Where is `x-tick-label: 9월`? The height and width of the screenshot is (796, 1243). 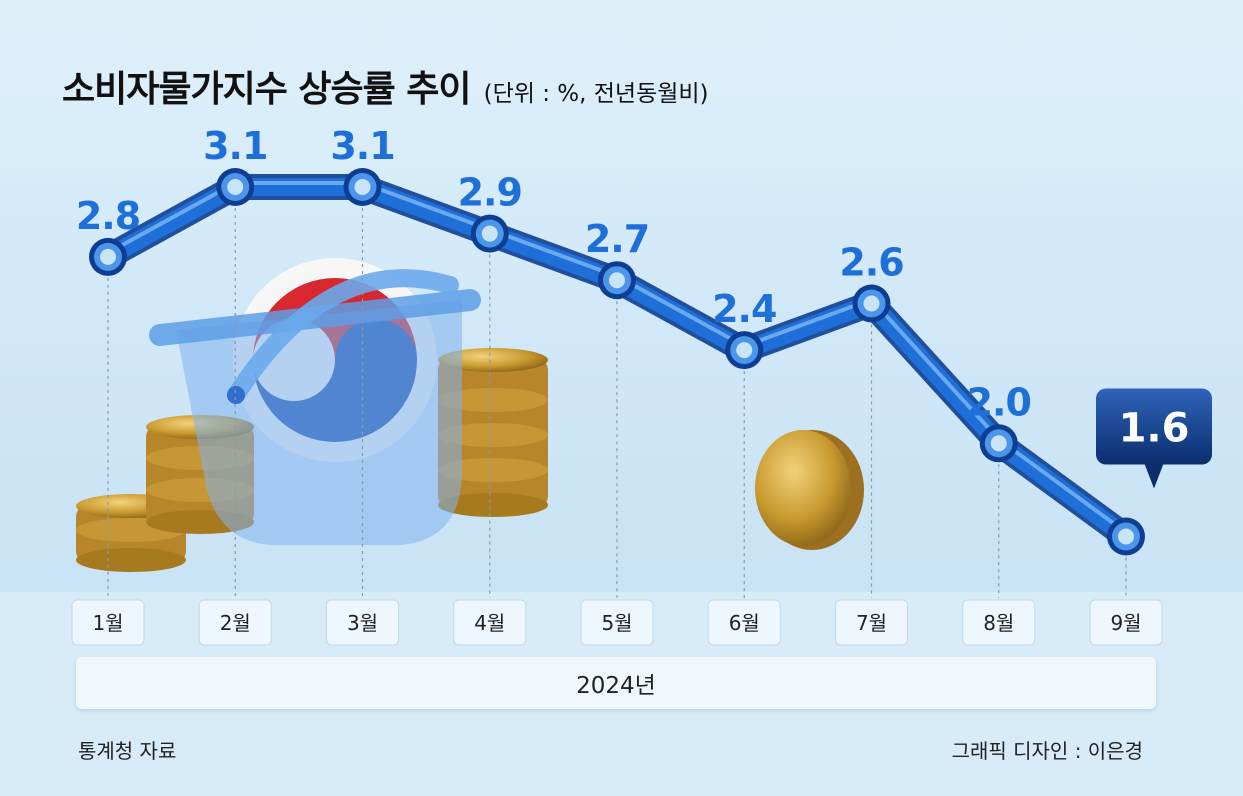
x-tick-label: 9월 is located at coordinates (1125, 623).